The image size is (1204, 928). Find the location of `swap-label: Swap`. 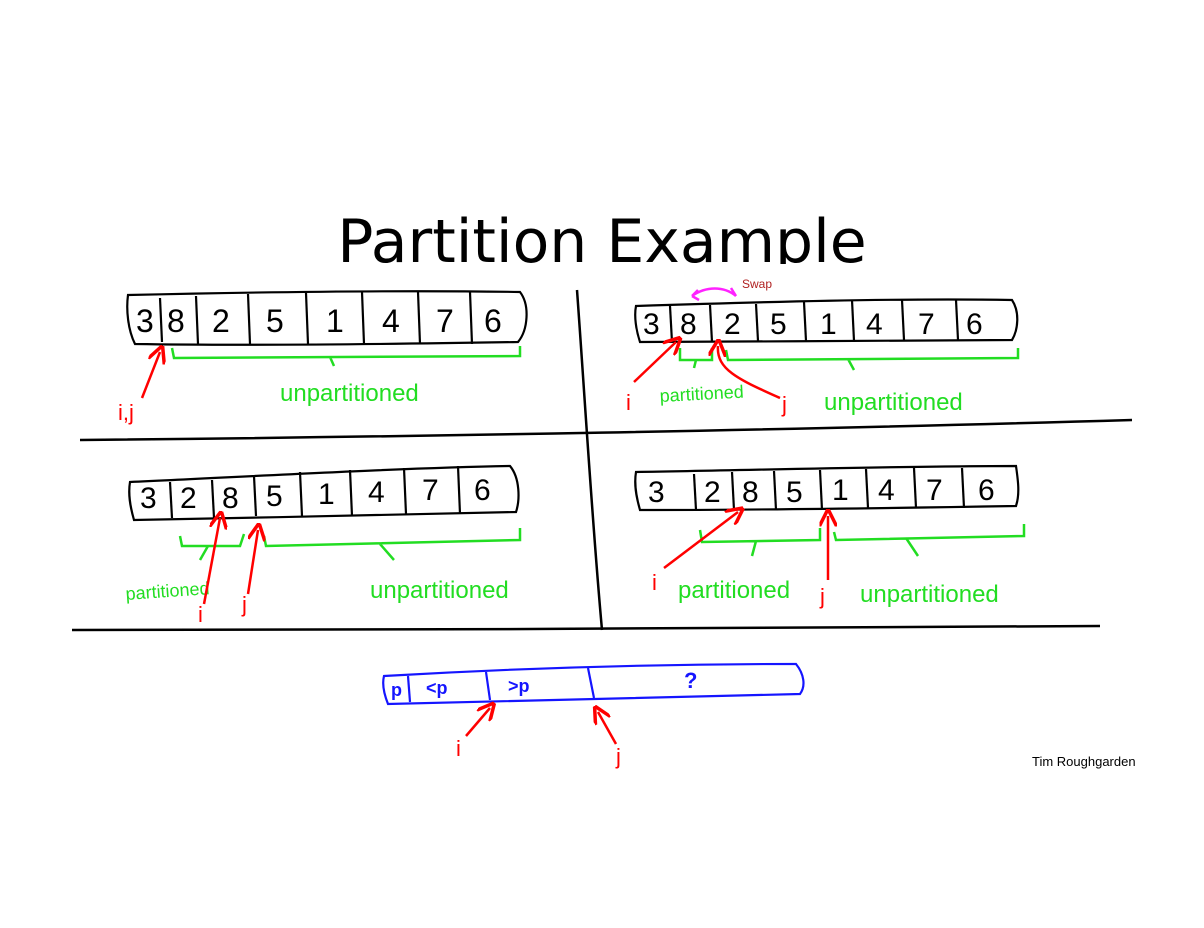

swap-label: Swap is located at coordinates (757, 284).